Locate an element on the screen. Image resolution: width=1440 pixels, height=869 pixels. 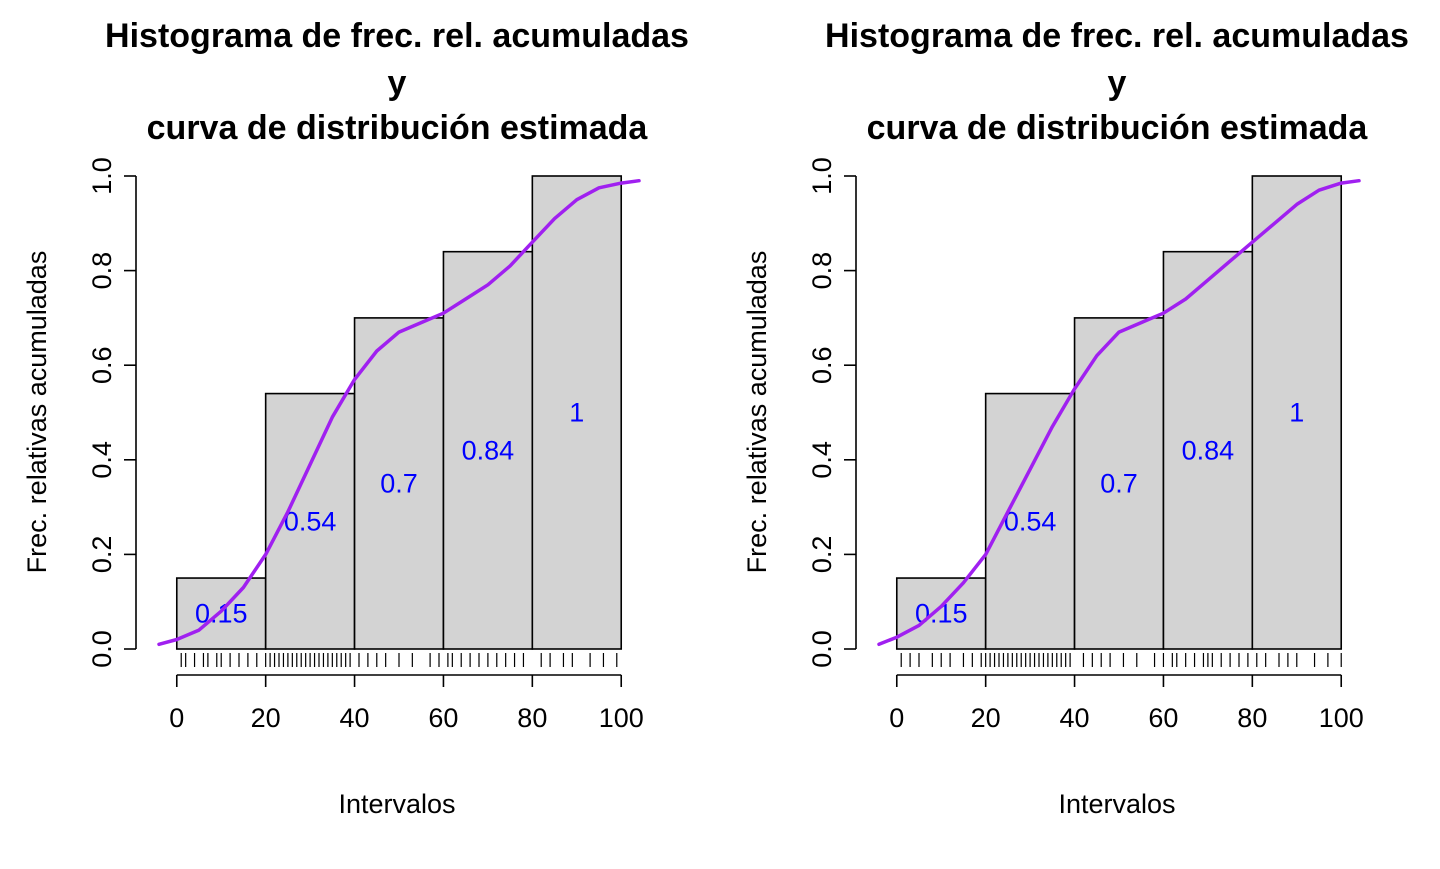
bar-value-label: 0.15 is located at coordinates (221, 614).